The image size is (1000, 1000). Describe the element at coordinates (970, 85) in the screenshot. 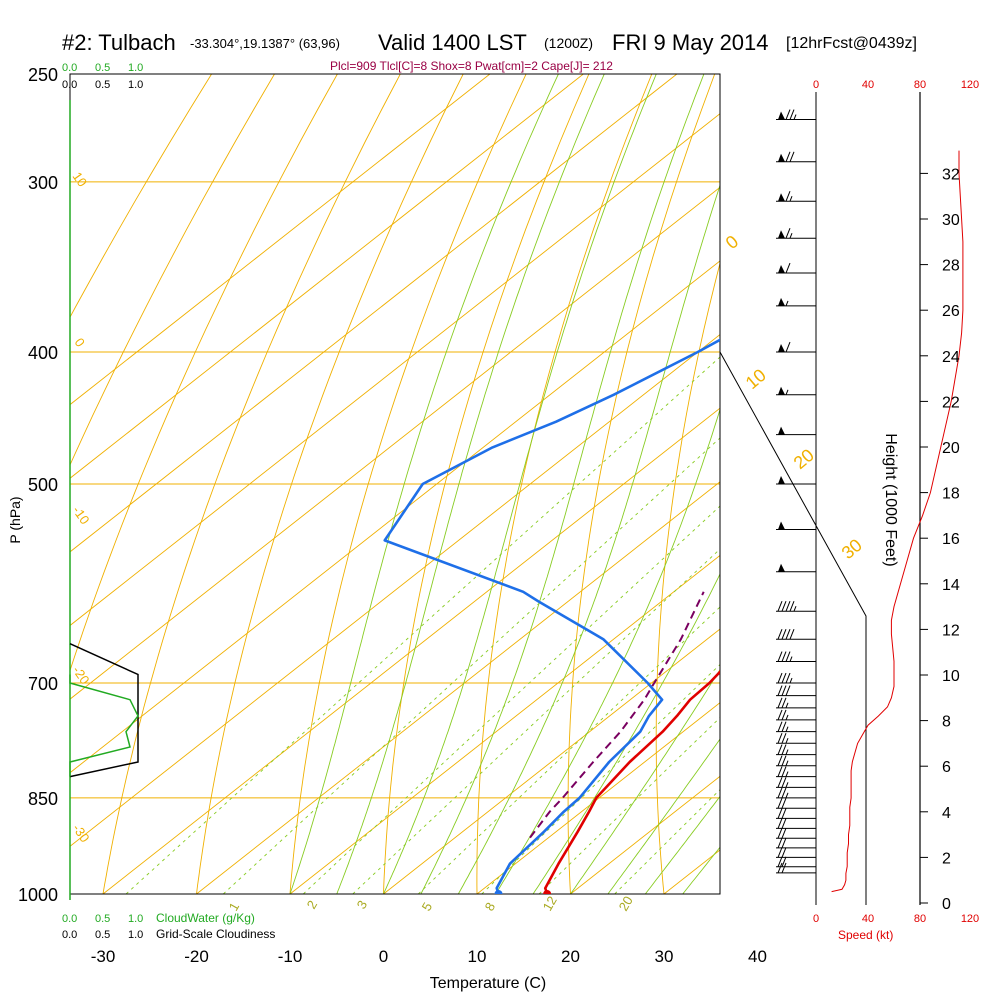

I see `top-speed-tick: 120` at that location.